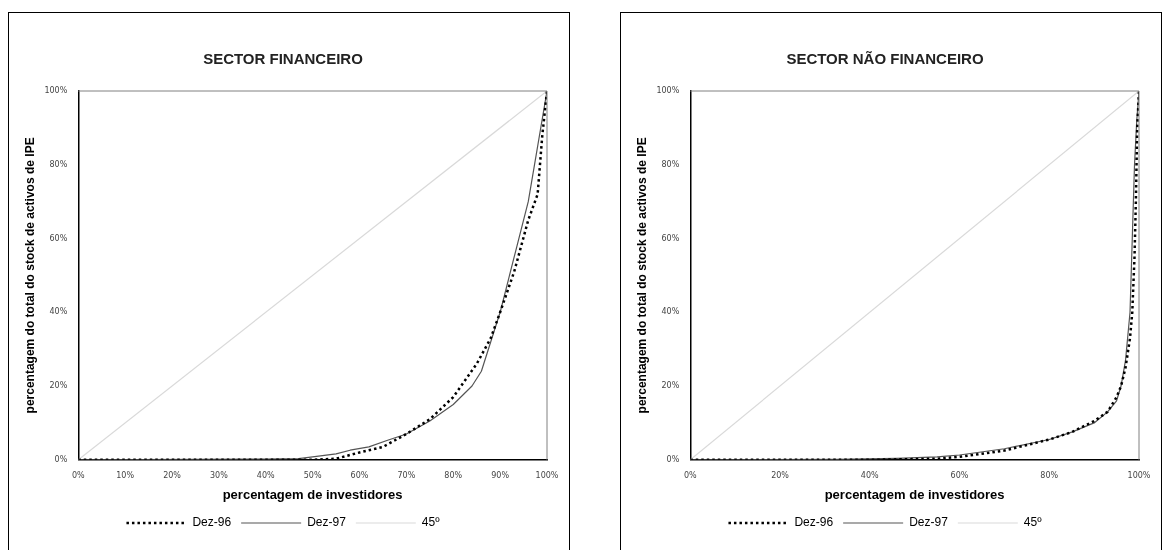  I want to click on x-tick-label: 30%, so click(219, 475).